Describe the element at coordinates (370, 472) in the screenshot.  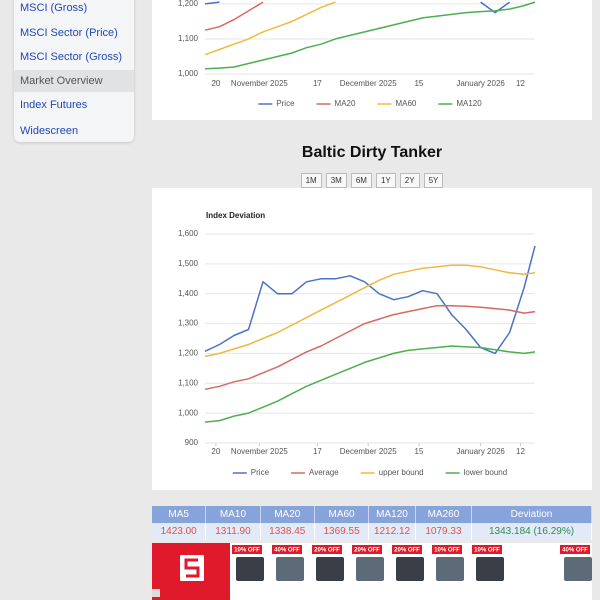
I see `legend: Price Average upper bound lower bound` at that location.